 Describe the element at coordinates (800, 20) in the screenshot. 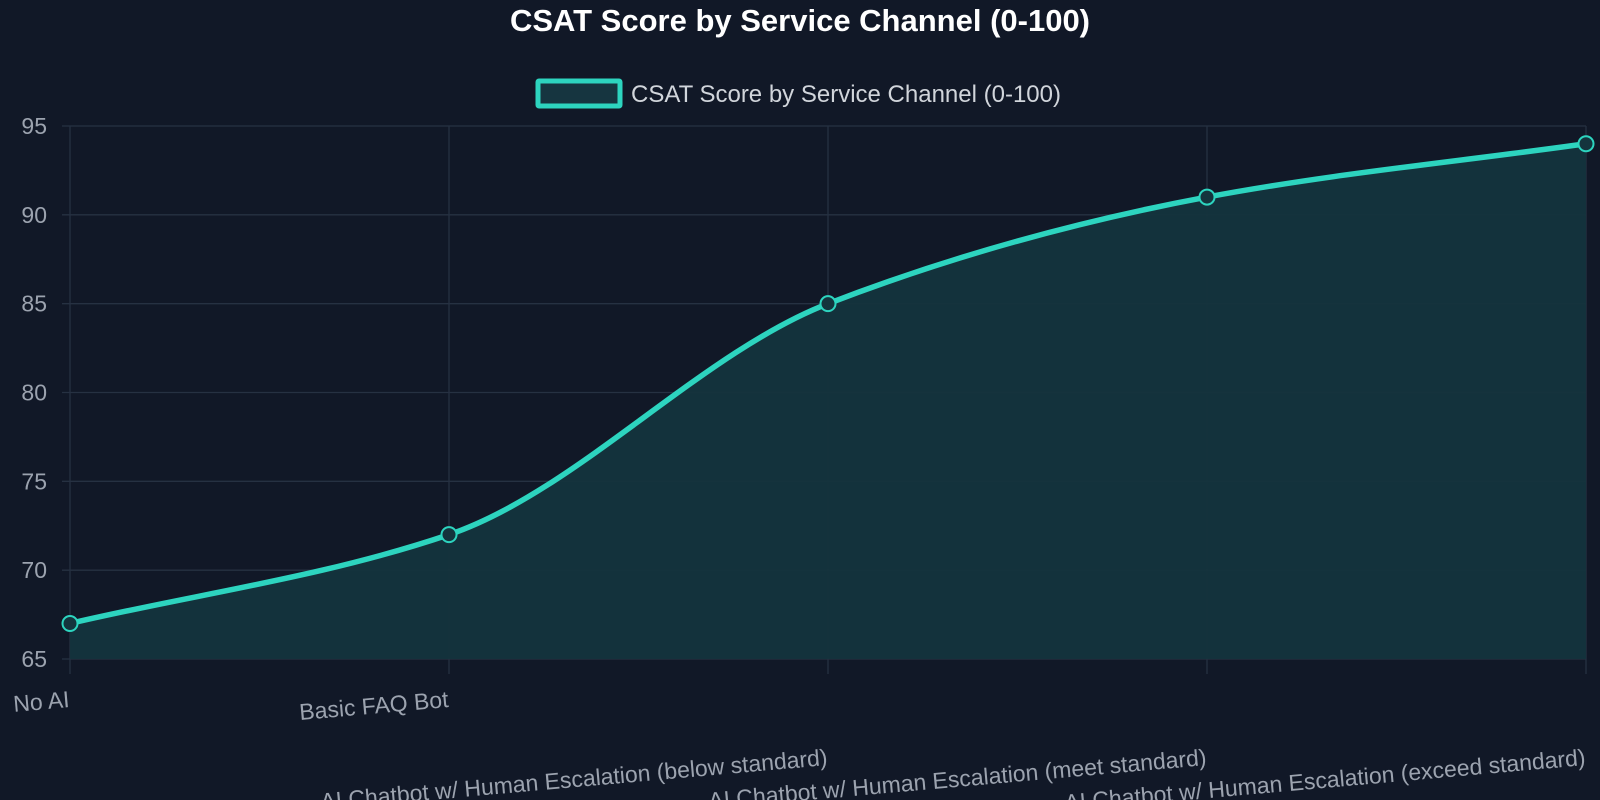

I see `chart-title: CSAT Score by Service Channel (0-100)` at that location.